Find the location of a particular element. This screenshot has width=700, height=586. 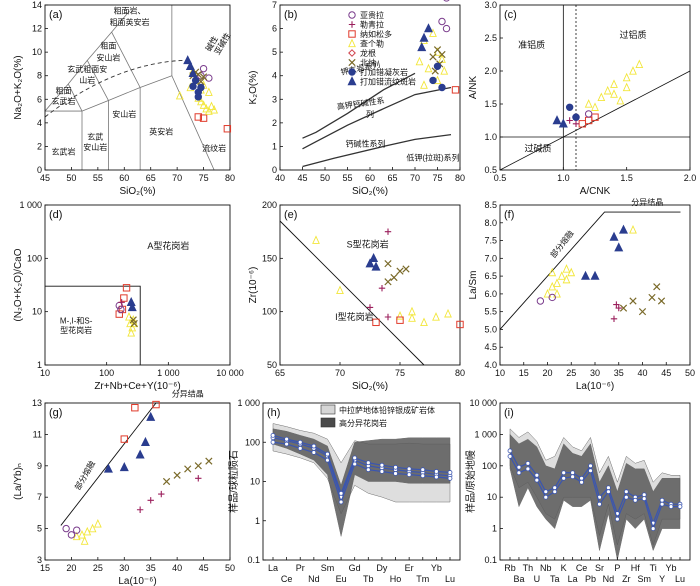

x-axis-label: A/CNK is located at coordinates (595, 191).